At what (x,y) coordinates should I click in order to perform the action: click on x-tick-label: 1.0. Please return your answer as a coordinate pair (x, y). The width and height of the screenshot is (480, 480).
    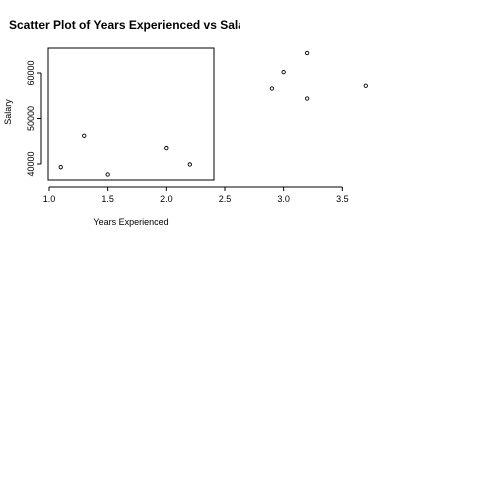
    Looking at the image, I should click on (49, 199).